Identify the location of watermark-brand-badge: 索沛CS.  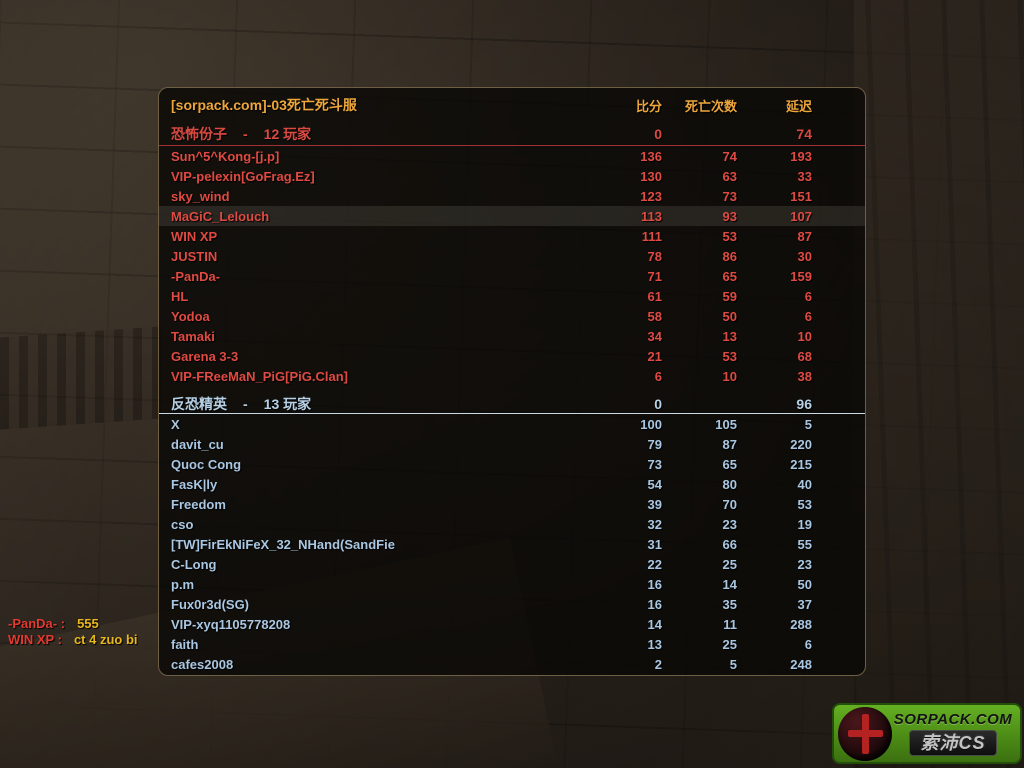
(953, 743).